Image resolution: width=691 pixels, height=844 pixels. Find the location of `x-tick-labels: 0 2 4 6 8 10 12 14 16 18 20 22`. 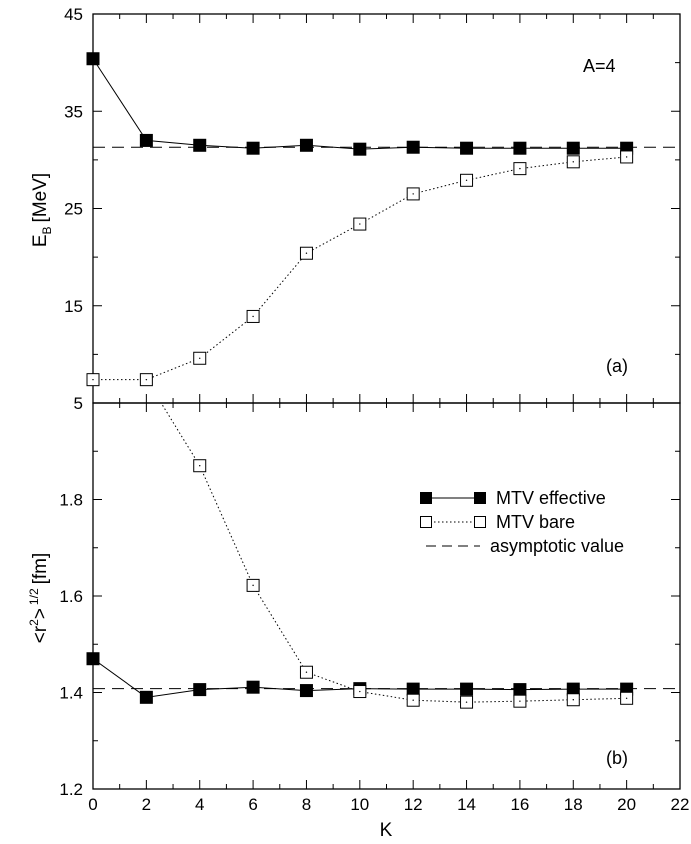

x-tick-labels: 0 2 4 6 8 10 12 14 16 18 20 22 is located at coordinates (388, 804).